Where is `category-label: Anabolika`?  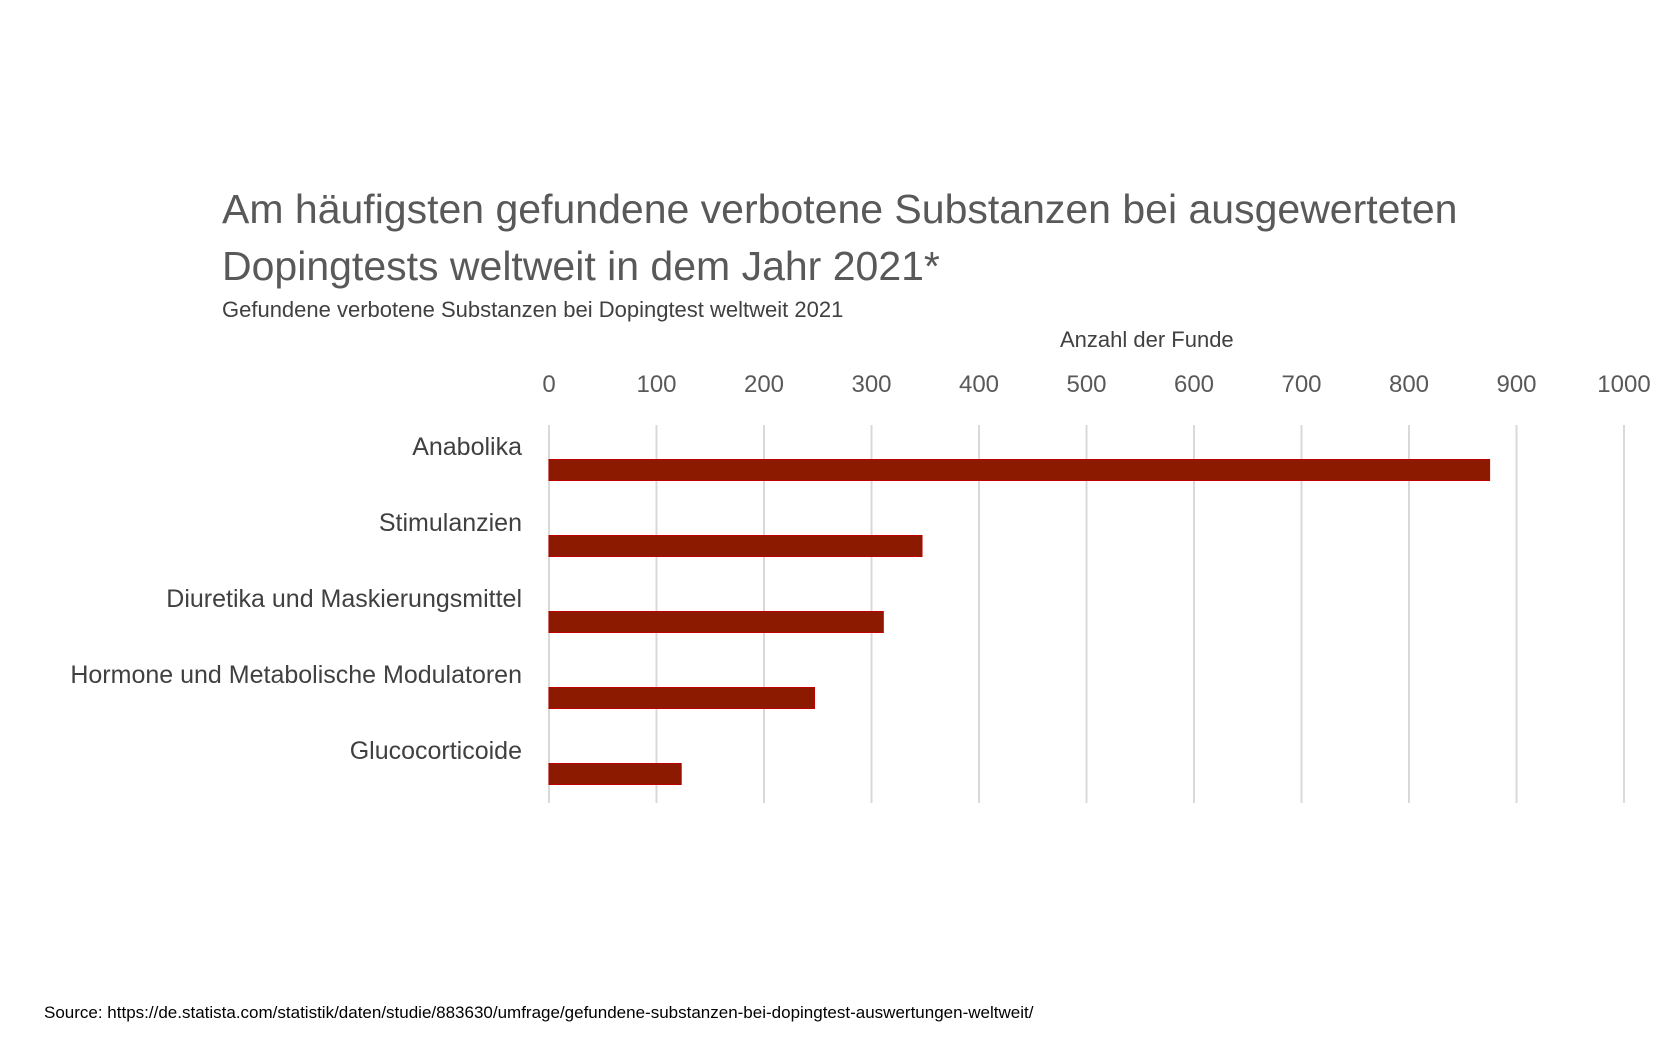 category-label: Anabolika is located at coordinates (467, 447).